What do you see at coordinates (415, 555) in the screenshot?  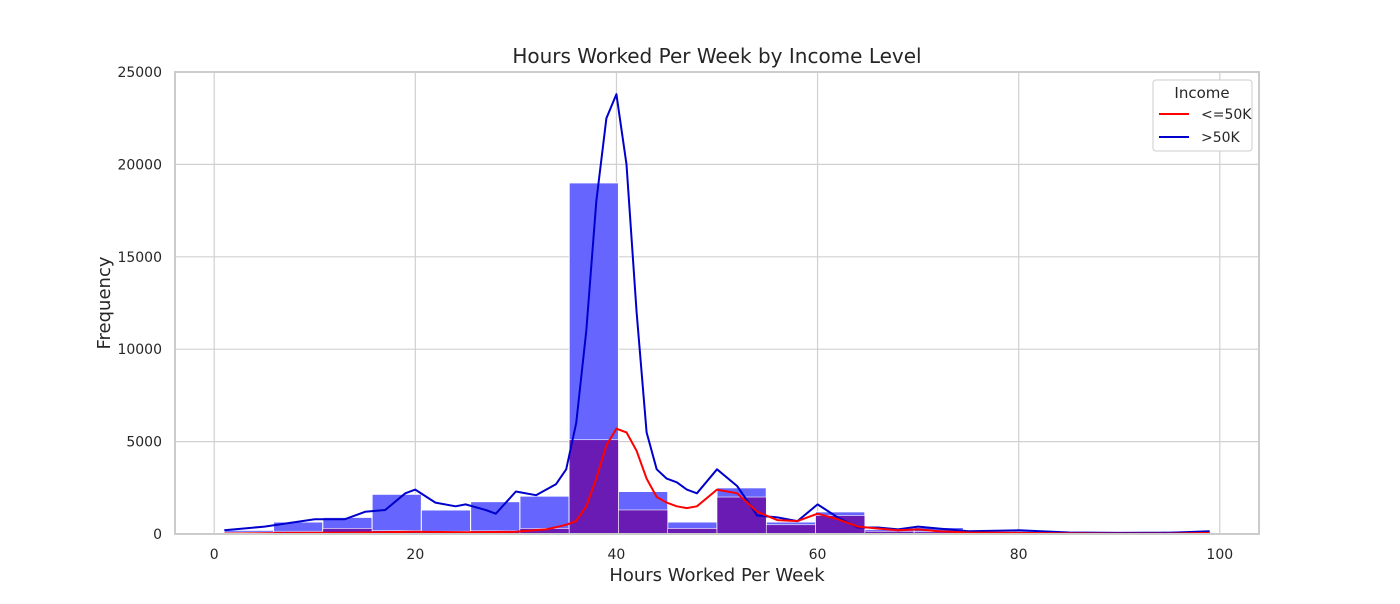 I see `x-tick-label: 20` at bounding box center [415, 555].